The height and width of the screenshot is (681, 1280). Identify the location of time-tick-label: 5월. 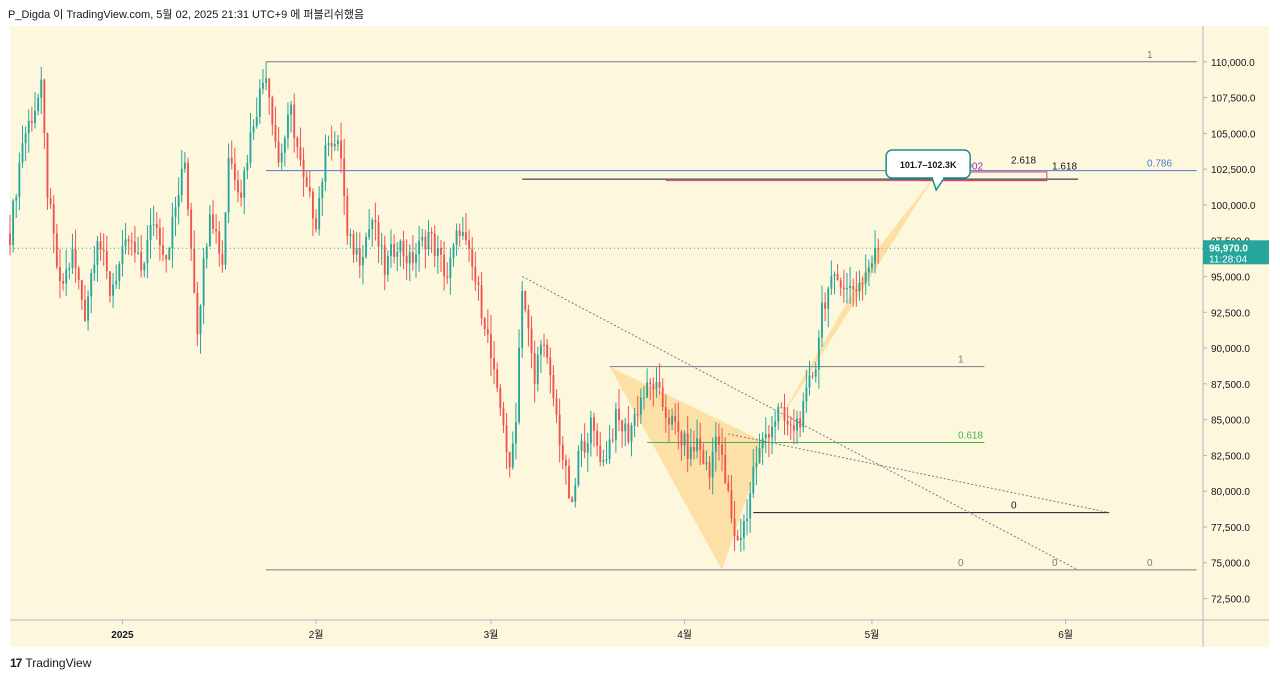
(872, 635).